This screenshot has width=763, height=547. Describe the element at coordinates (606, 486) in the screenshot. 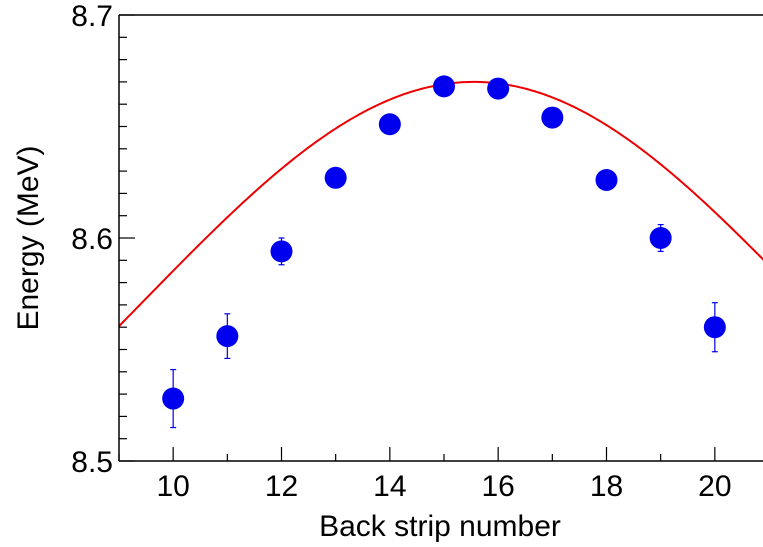

I see `x-tick-label: 18` at that location.